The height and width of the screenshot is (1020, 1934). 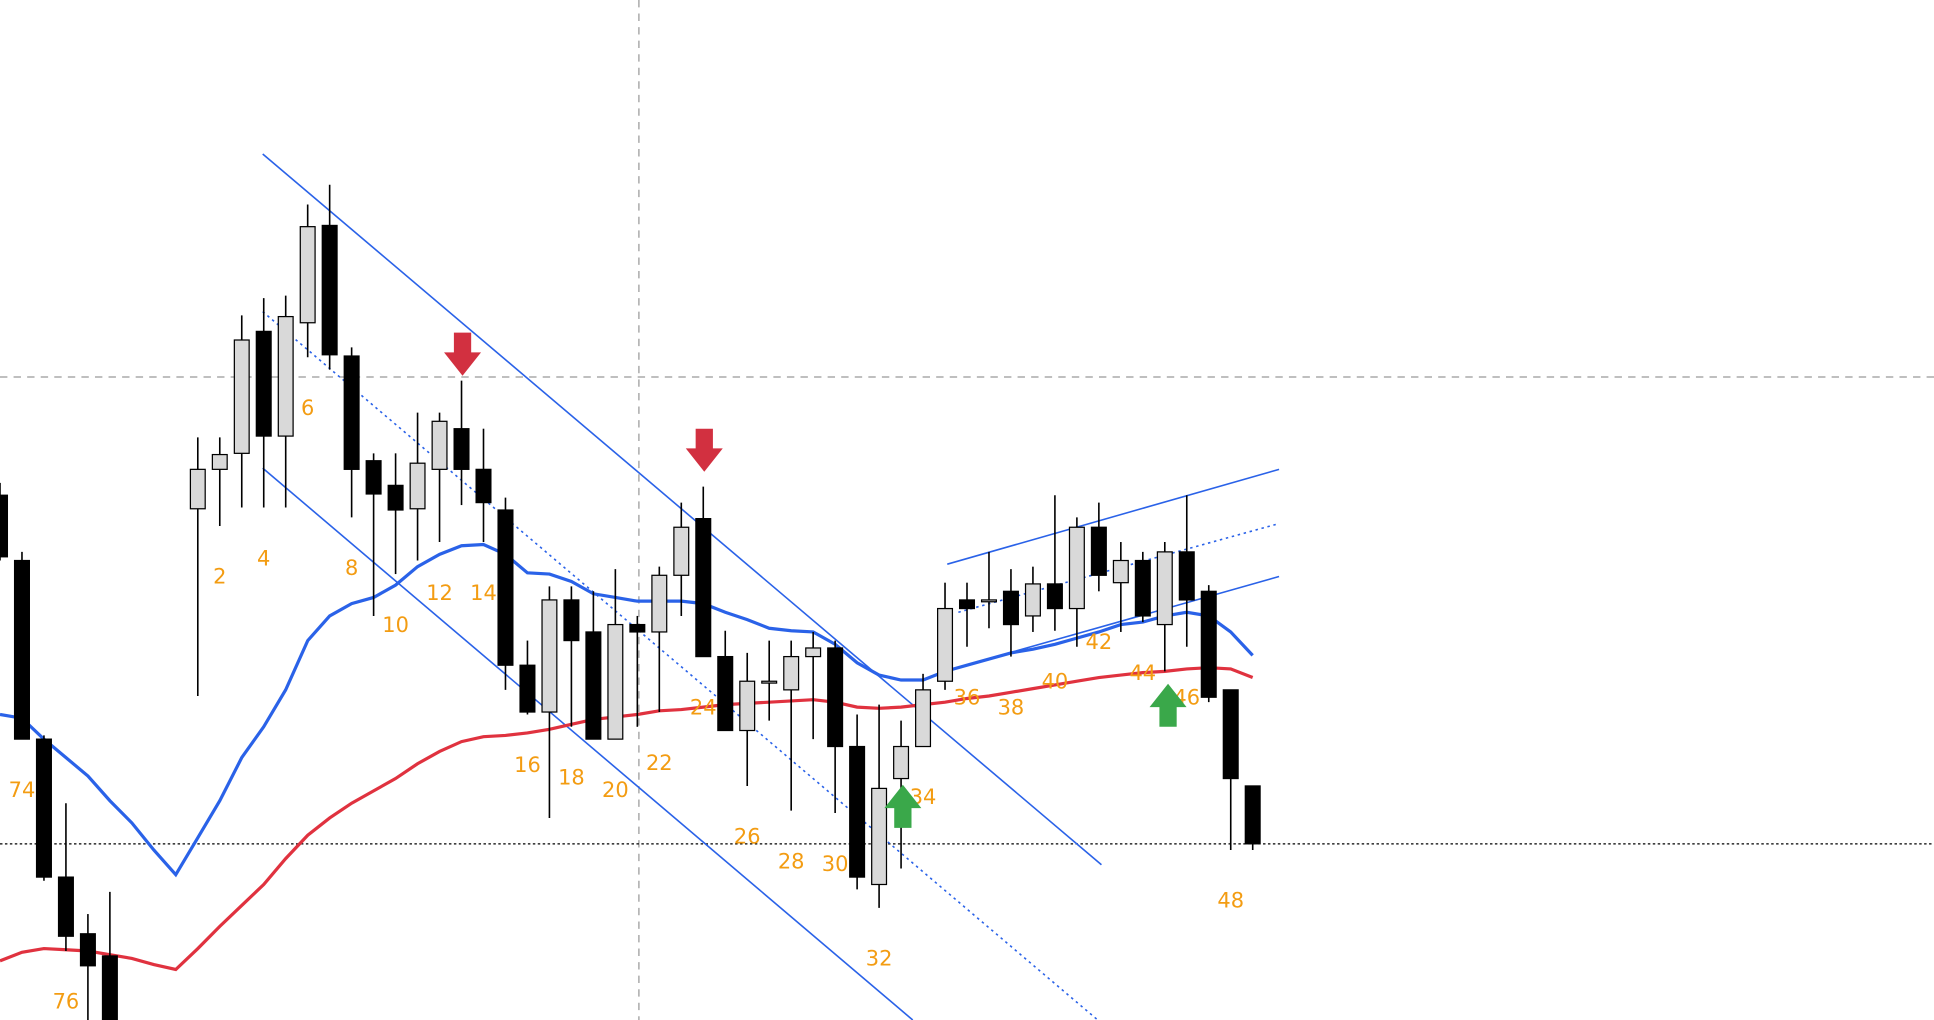 I want to click on bar-label: 14, so click(x=483, y=593).